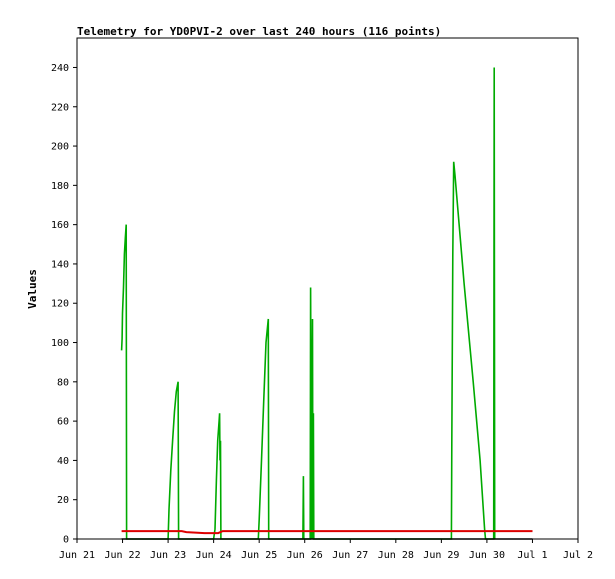 The height and width of the screenshot is (579, 615). I want to click on y-tick-label: 200, so click(60, 147).